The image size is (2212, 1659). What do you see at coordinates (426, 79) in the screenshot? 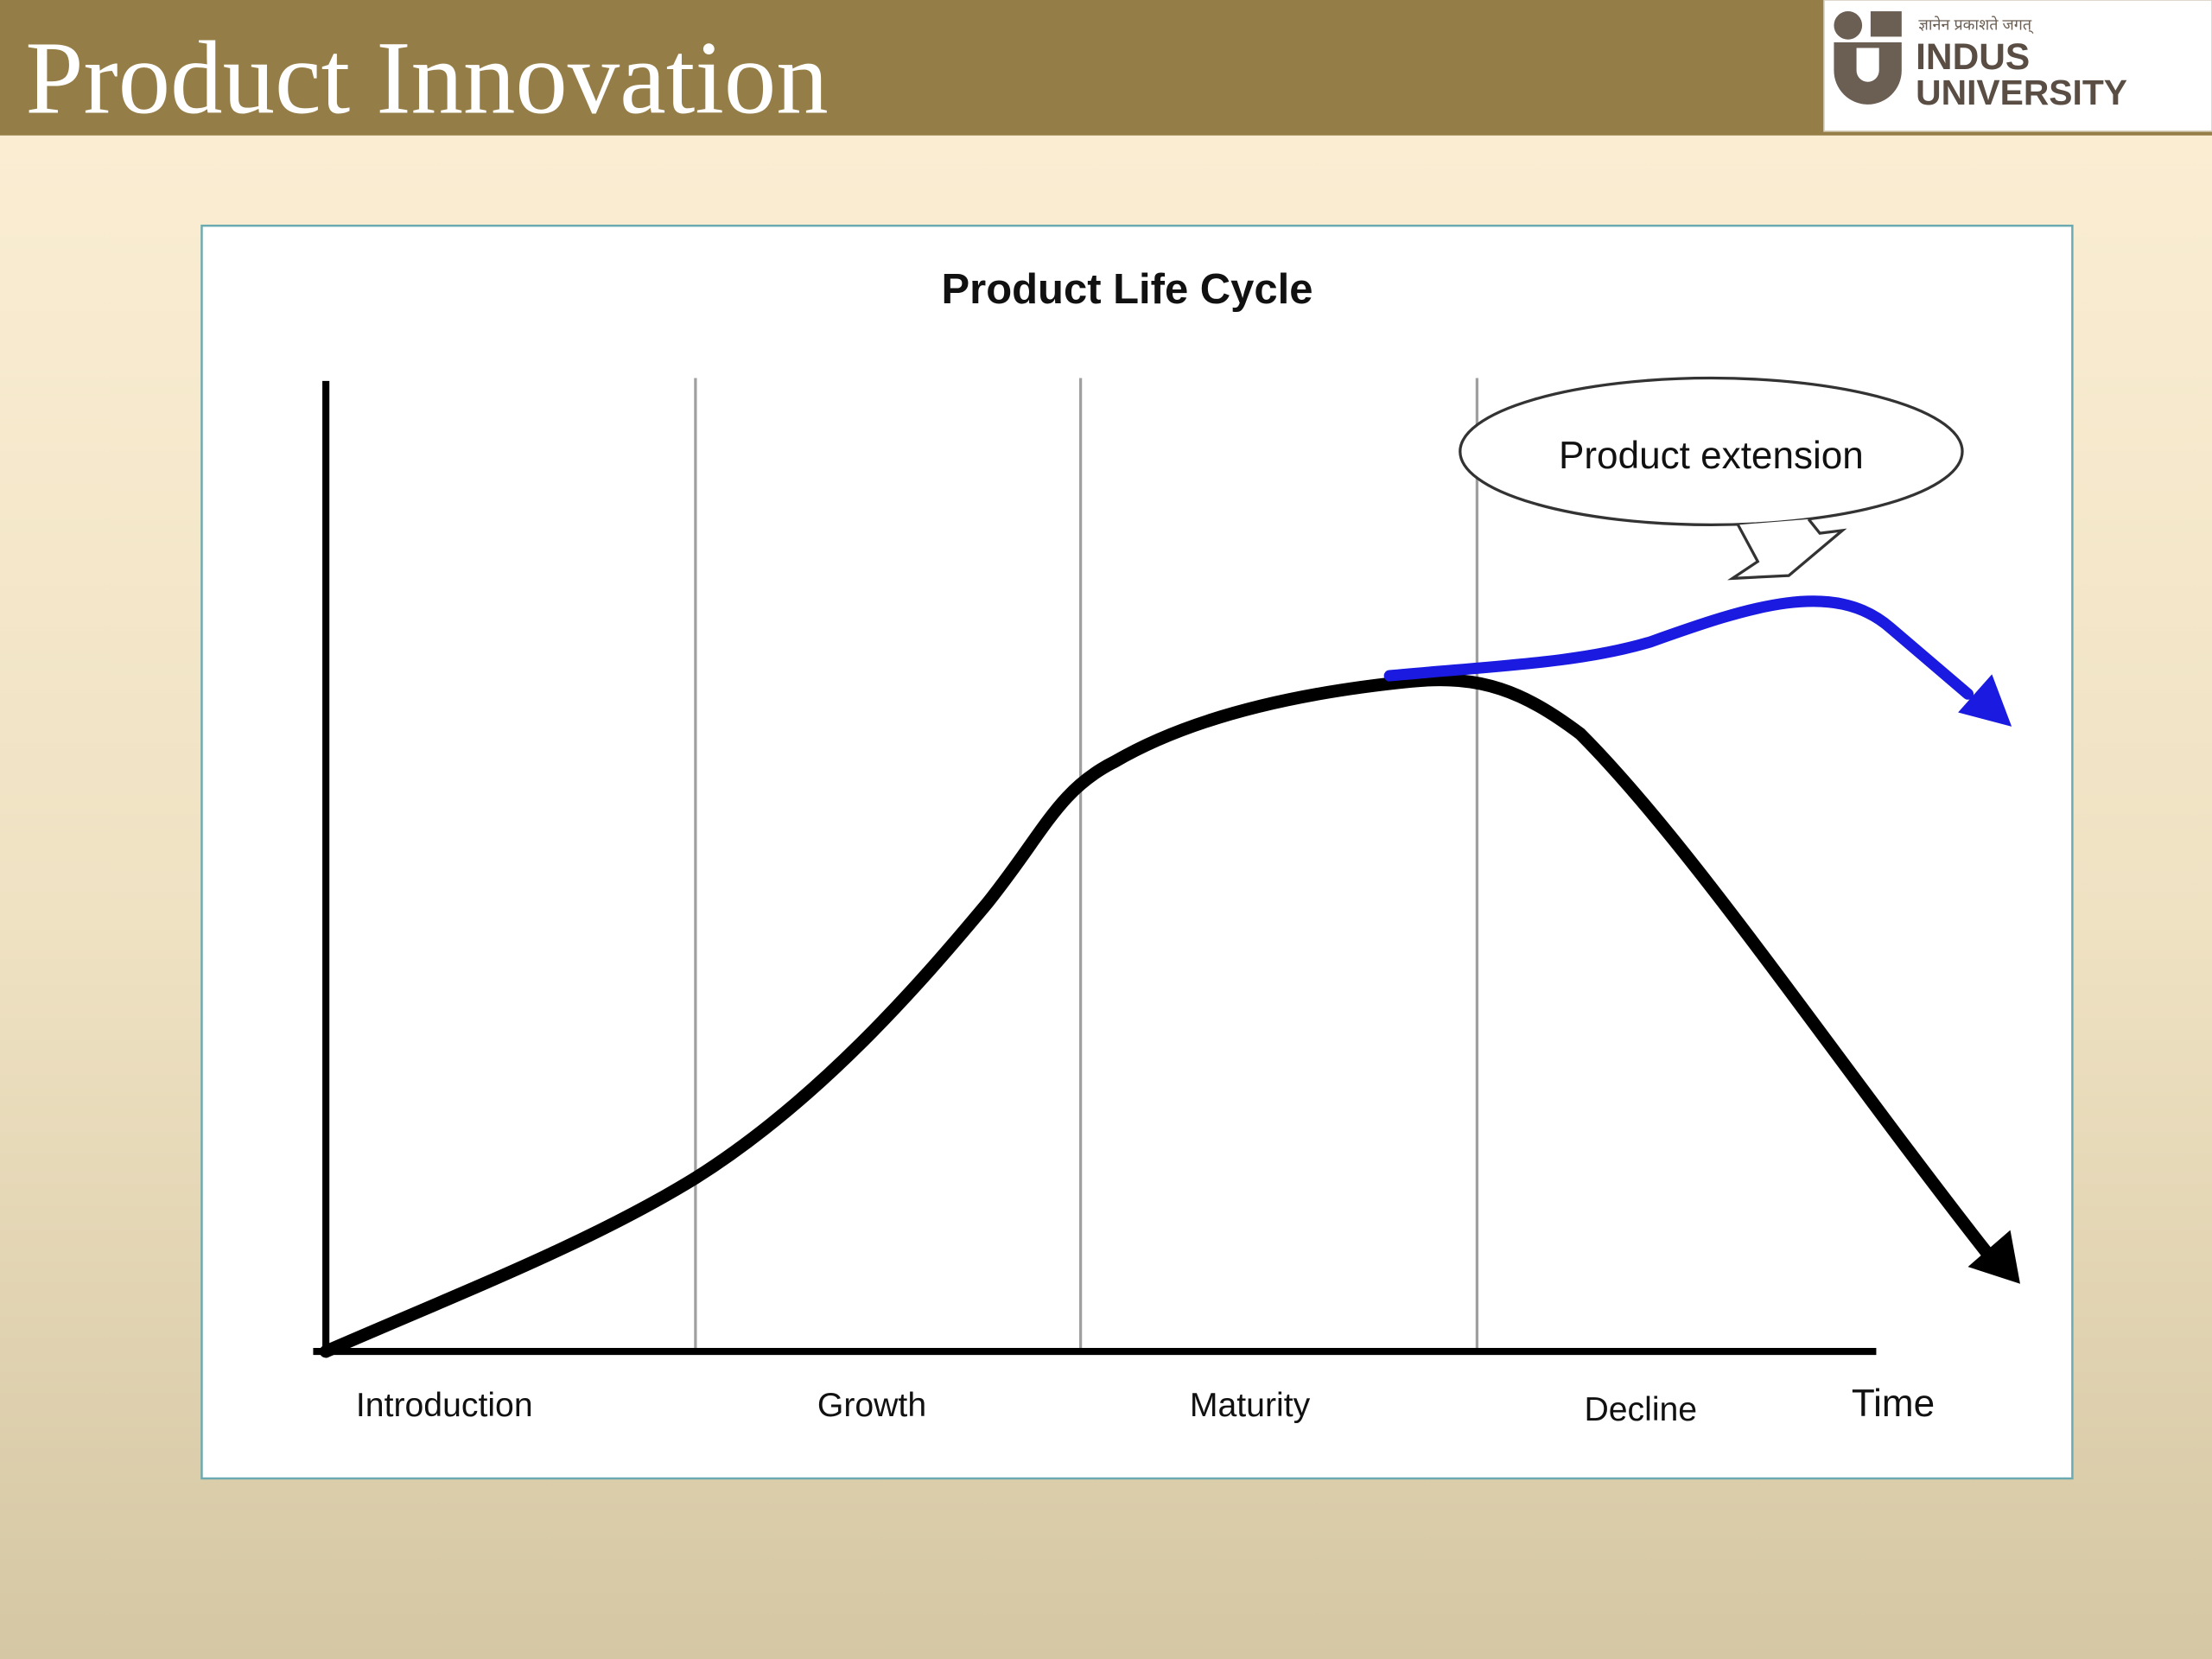
I see `slide-title: Product Innovation` at bounding box center [426, 79].